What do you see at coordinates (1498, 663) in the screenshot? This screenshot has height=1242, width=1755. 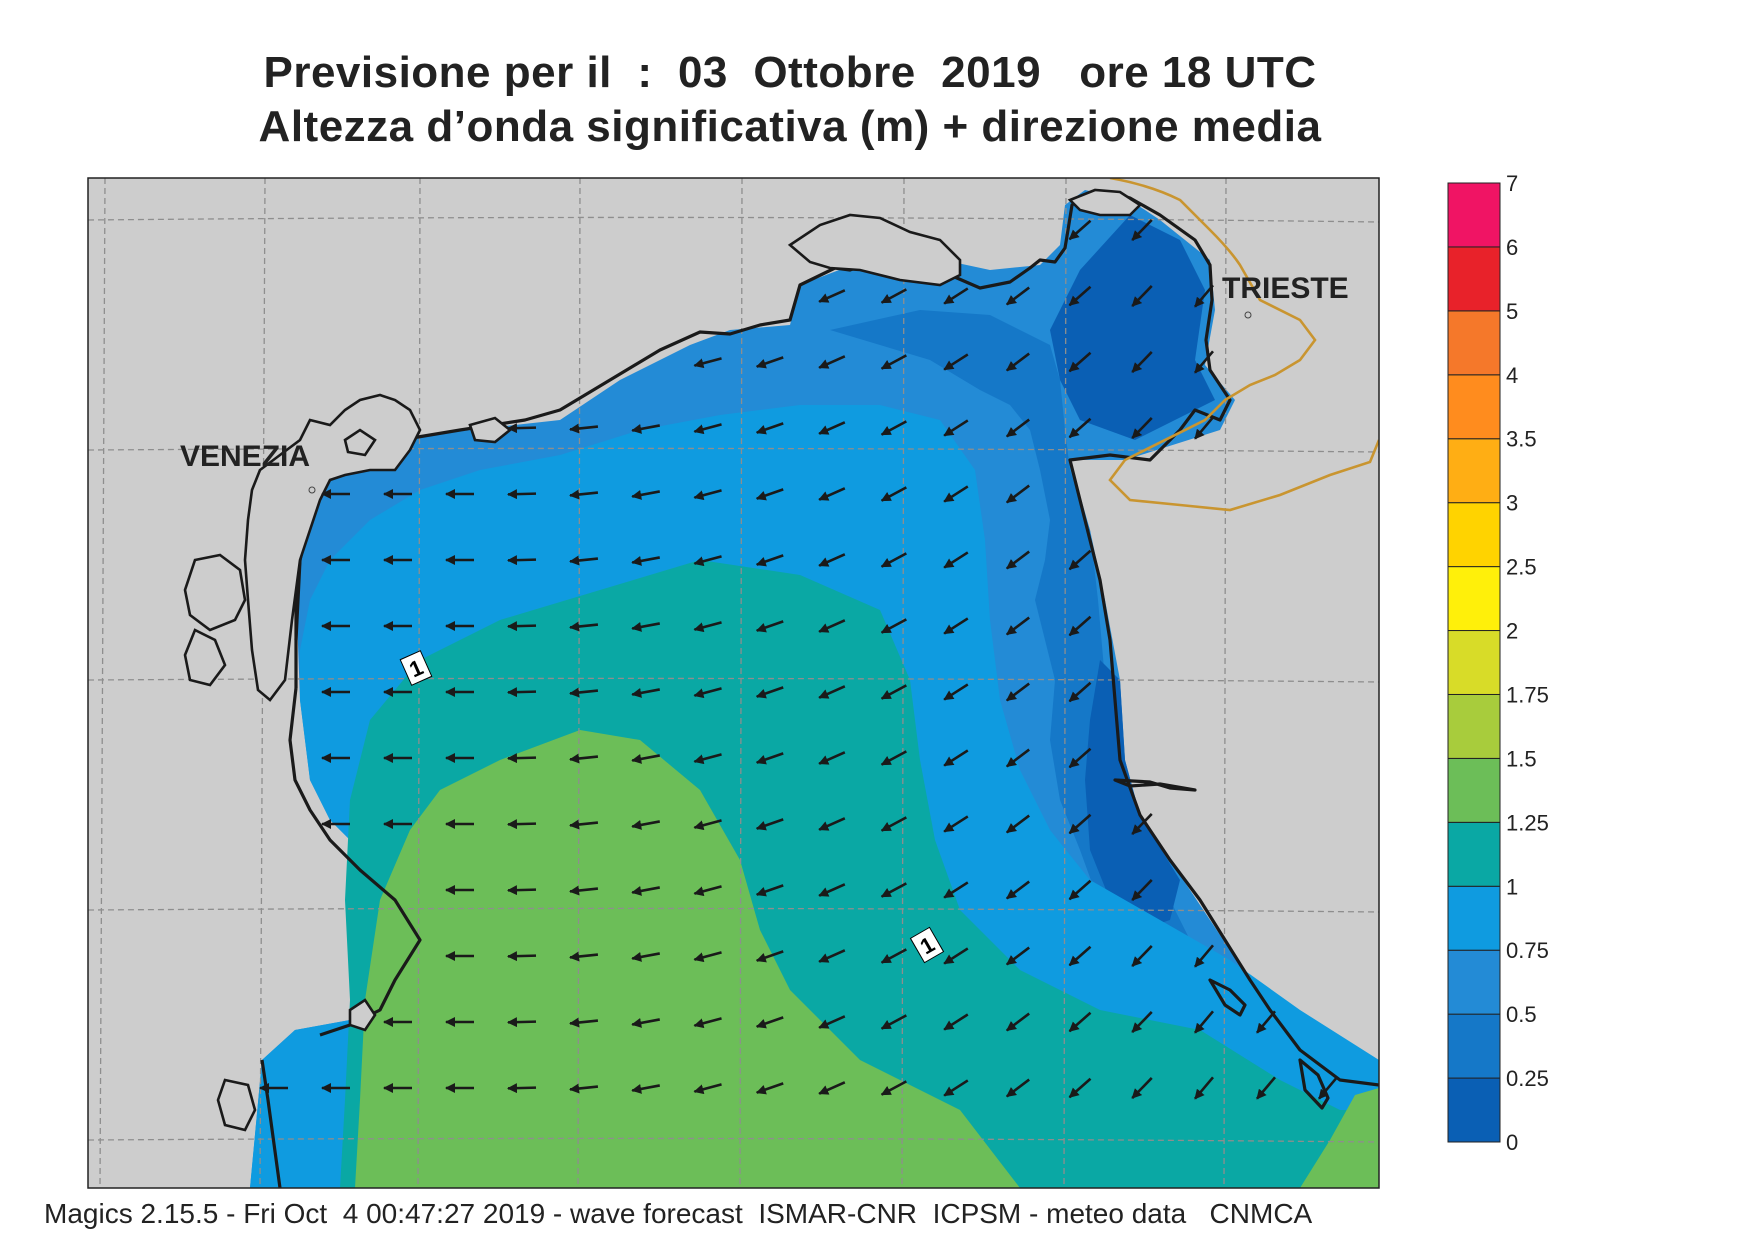 I see `colorbar-legend: 0 0.25 0.5 0.75 1 1.25 1.5 1.75 2 2.5 3 3.5 4 5 6 7` at bounding box center [1498, 663].